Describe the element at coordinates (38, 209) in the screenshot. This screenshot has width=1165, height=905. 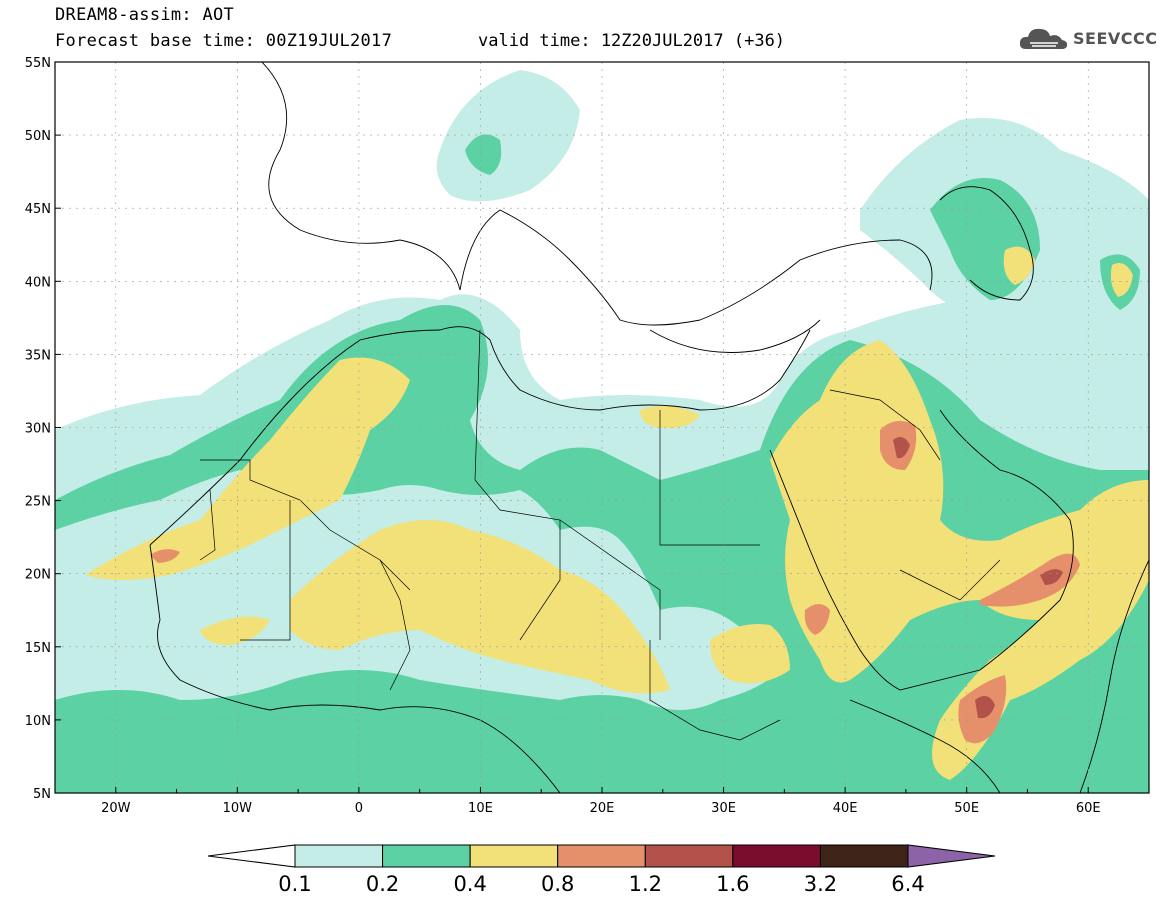
I see `lat-tick-label: 45N` at that location.